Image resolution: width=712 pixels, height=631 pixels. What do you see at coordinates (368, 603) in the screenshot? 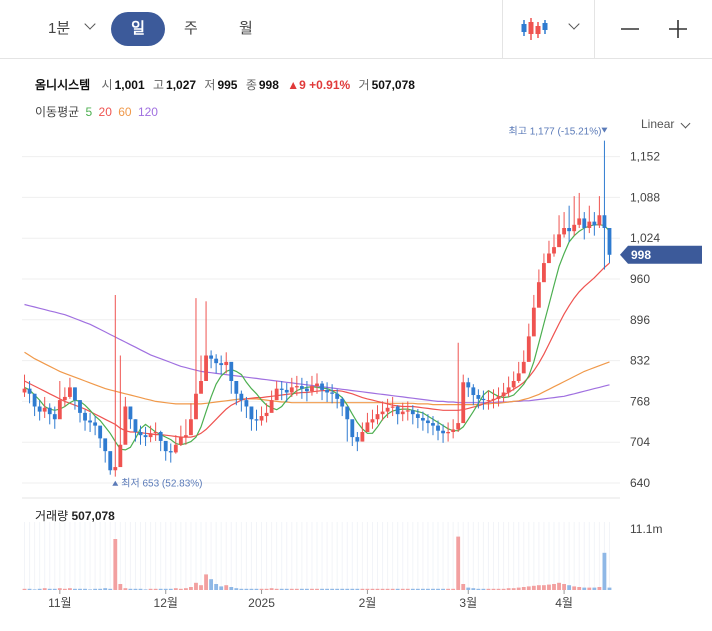
I see `x-tick-label: 2월` at bounding box center [368, 603].